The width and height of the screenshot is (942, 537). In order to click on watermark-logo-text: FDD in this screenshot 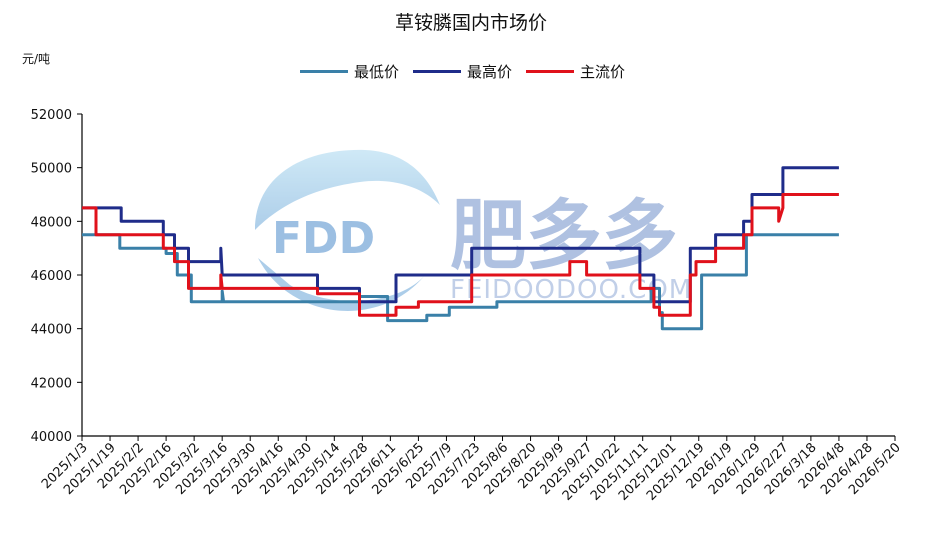, I will do `click(323, 238)`.